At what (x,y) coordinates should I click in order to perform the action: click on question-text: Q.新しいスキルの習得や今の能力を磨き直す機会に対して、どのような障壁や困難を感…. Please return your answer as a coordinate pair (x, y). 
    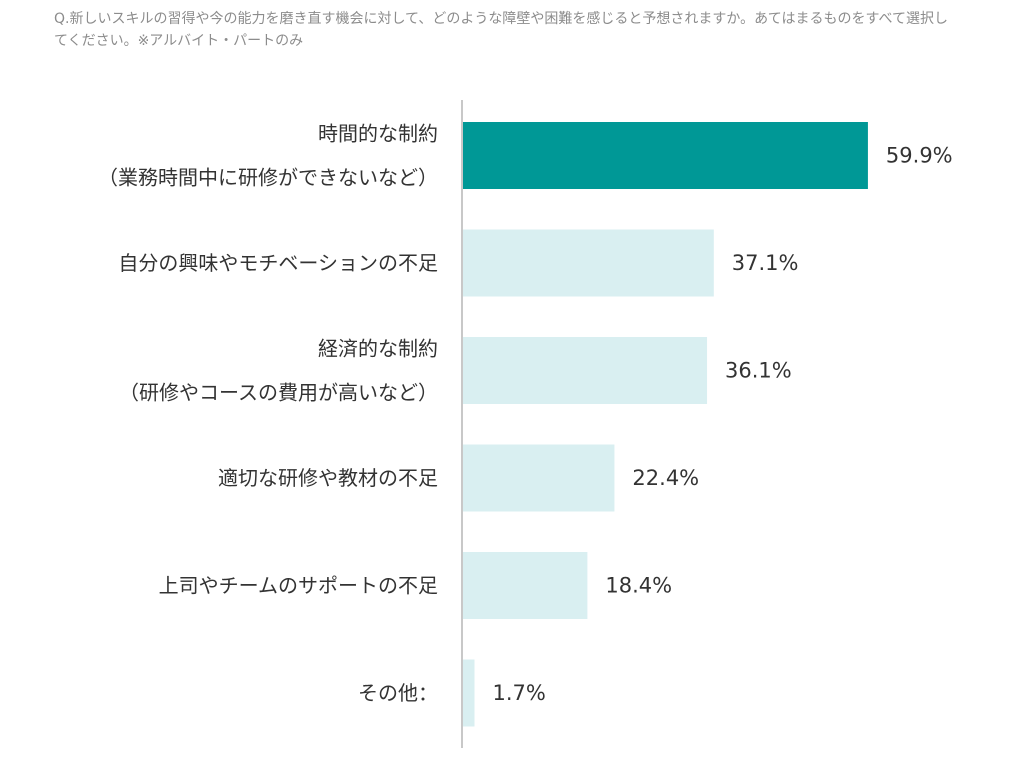
    Looking at the image, I should click on (501, 30).